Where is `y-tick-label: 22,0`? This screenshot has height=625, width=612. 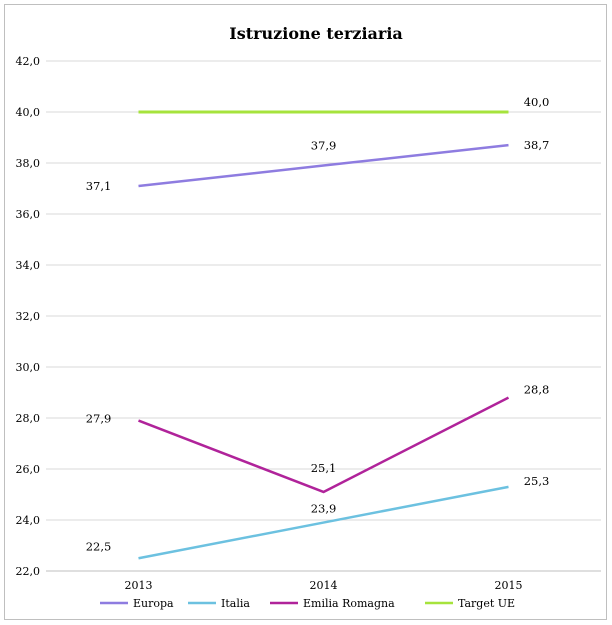 y-tick-label: 22,0 is located at coordinates (28, 571).